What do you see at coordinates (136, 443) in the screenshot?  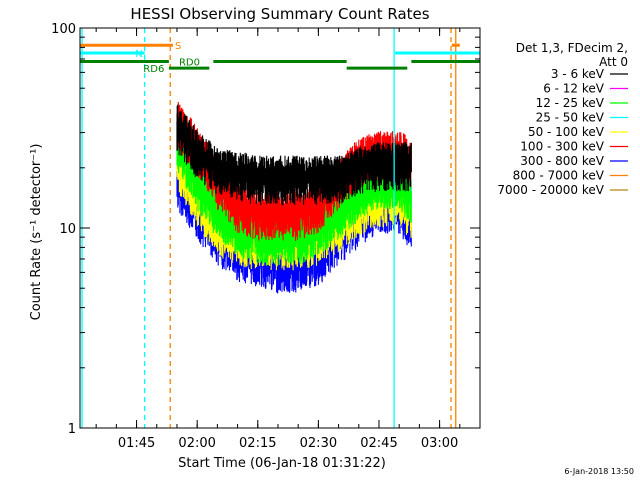 I see `x-tick-label: 01:45` at bounding box center [136, 443].